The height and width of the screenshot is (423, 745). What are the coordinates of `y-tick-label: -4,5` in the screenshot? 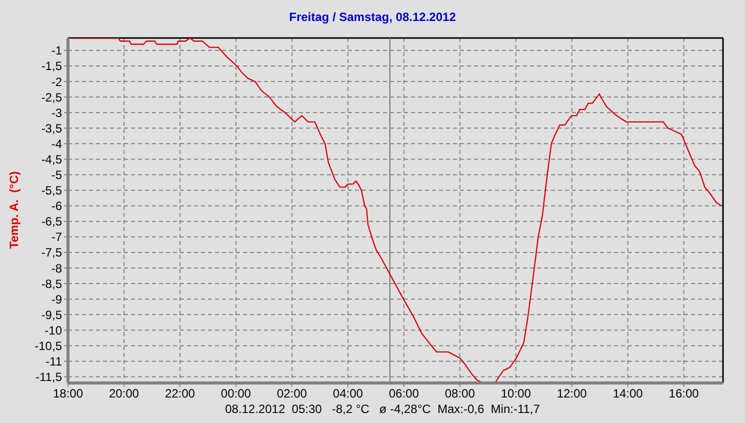 It's located at (51, 159).